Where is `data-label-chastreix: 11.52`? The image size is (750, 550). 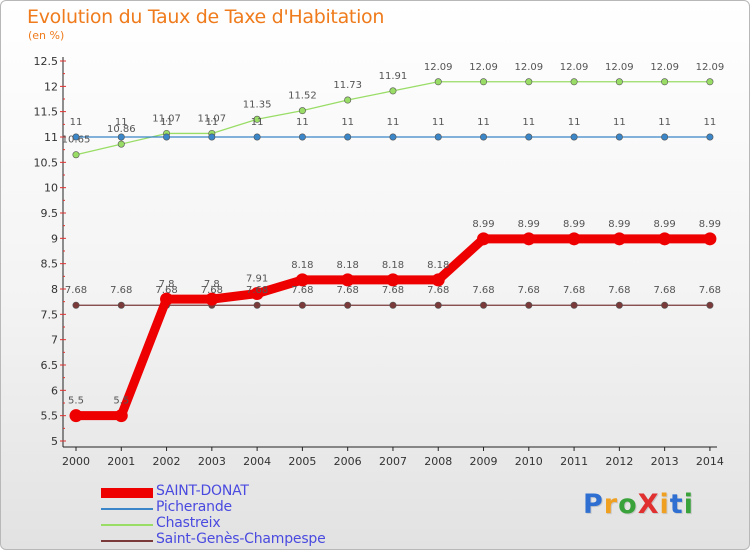
data-label-chastreix: 11.52 is located at coordinates (302, 96).